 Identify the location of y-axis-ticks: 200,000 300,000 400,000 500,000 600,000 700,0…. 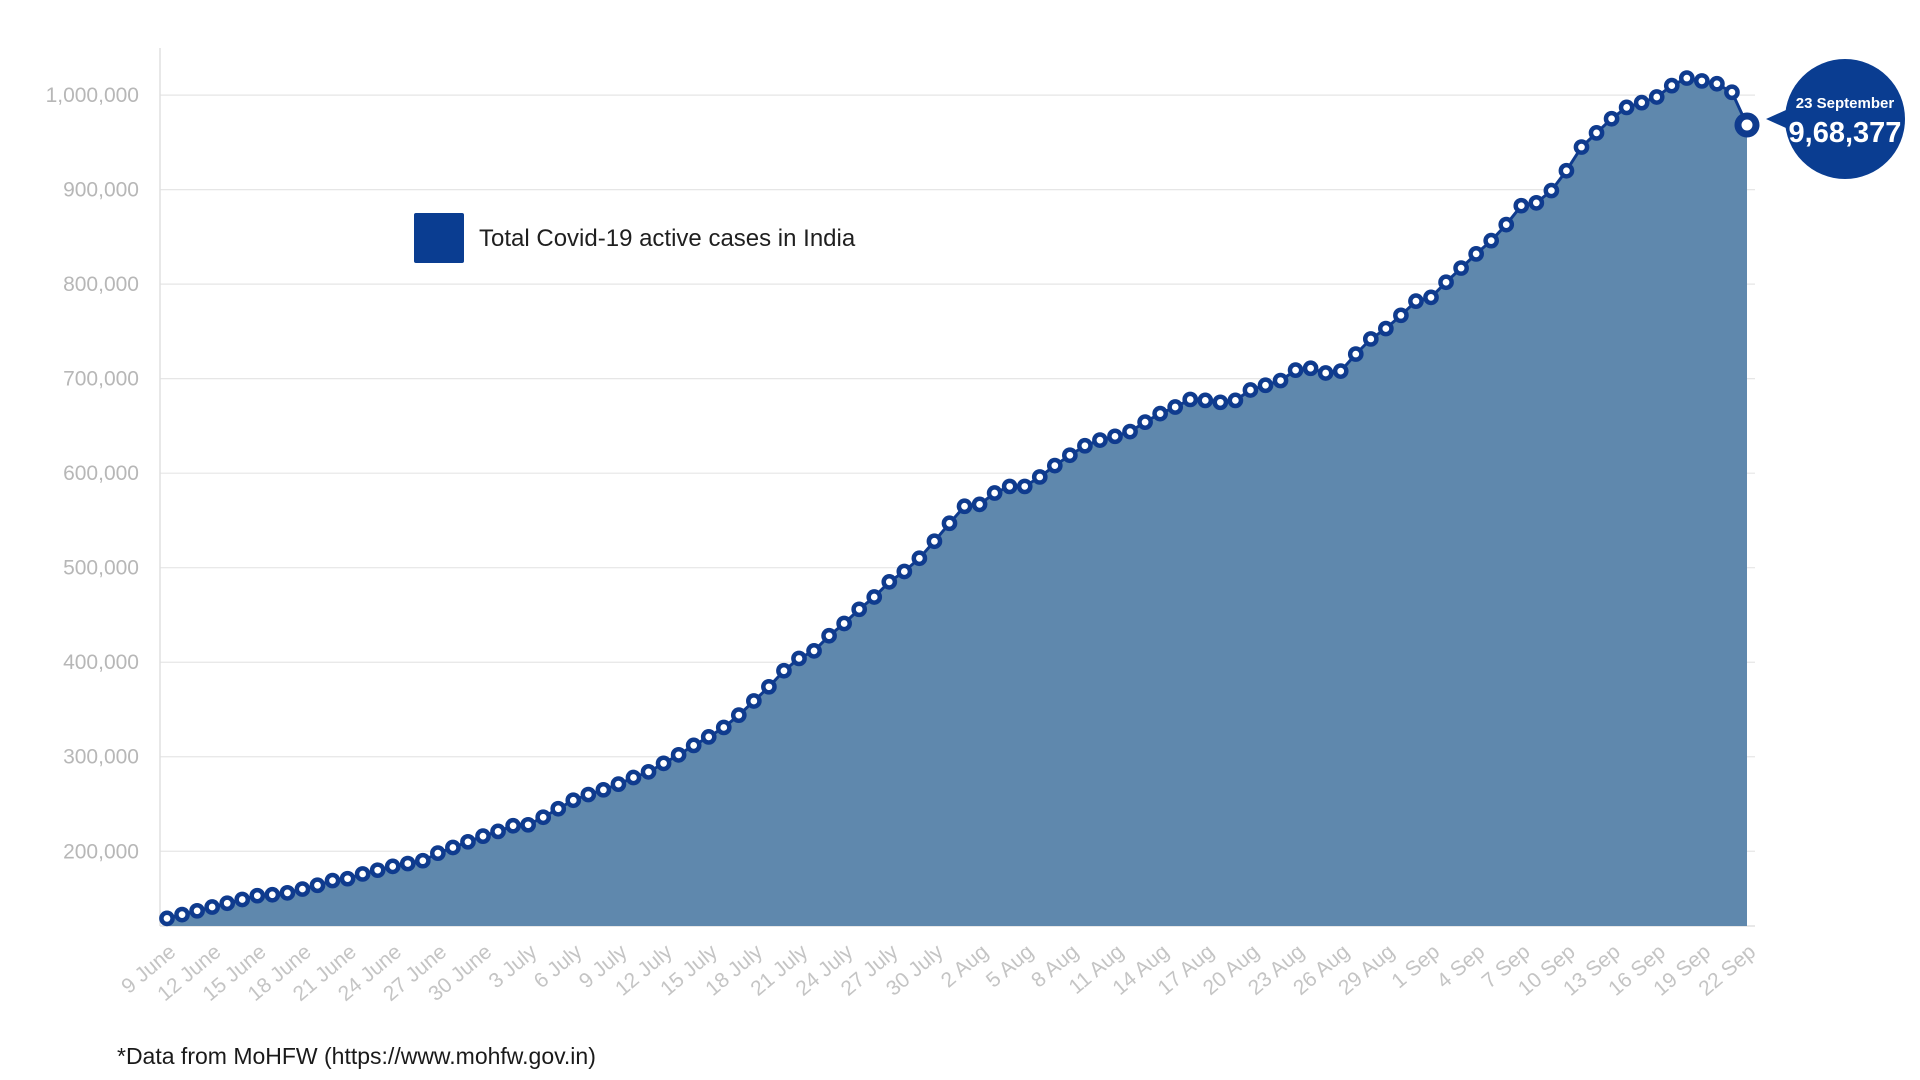
(92, 473).